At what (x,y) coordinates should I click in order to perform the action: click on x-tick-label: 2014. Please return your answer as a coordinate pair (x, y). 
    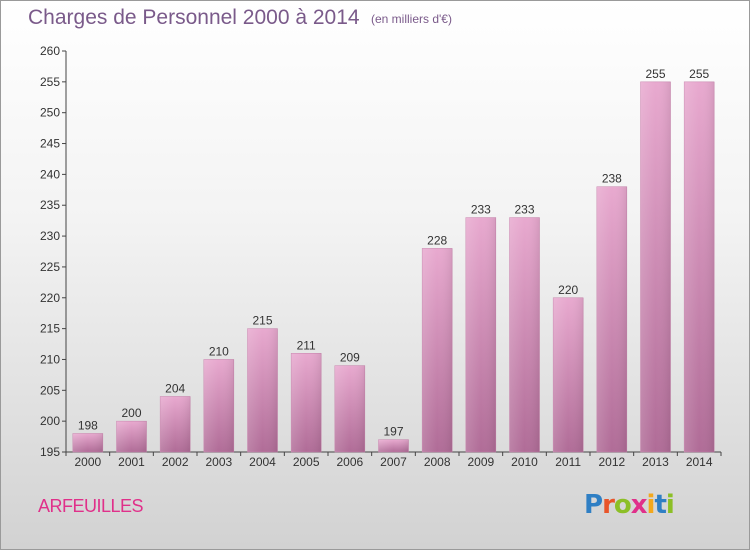
    Looking at the image, I should click on (699, 462).